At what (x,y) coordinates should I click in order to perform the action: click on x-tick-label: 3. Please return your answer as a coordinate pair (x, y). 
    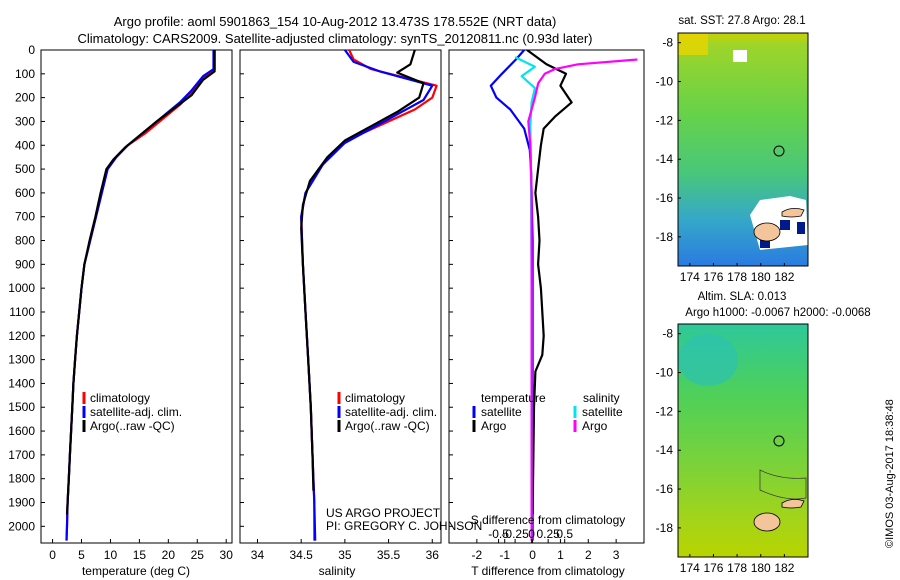
    Looking at the image, I should click on (616, 555).